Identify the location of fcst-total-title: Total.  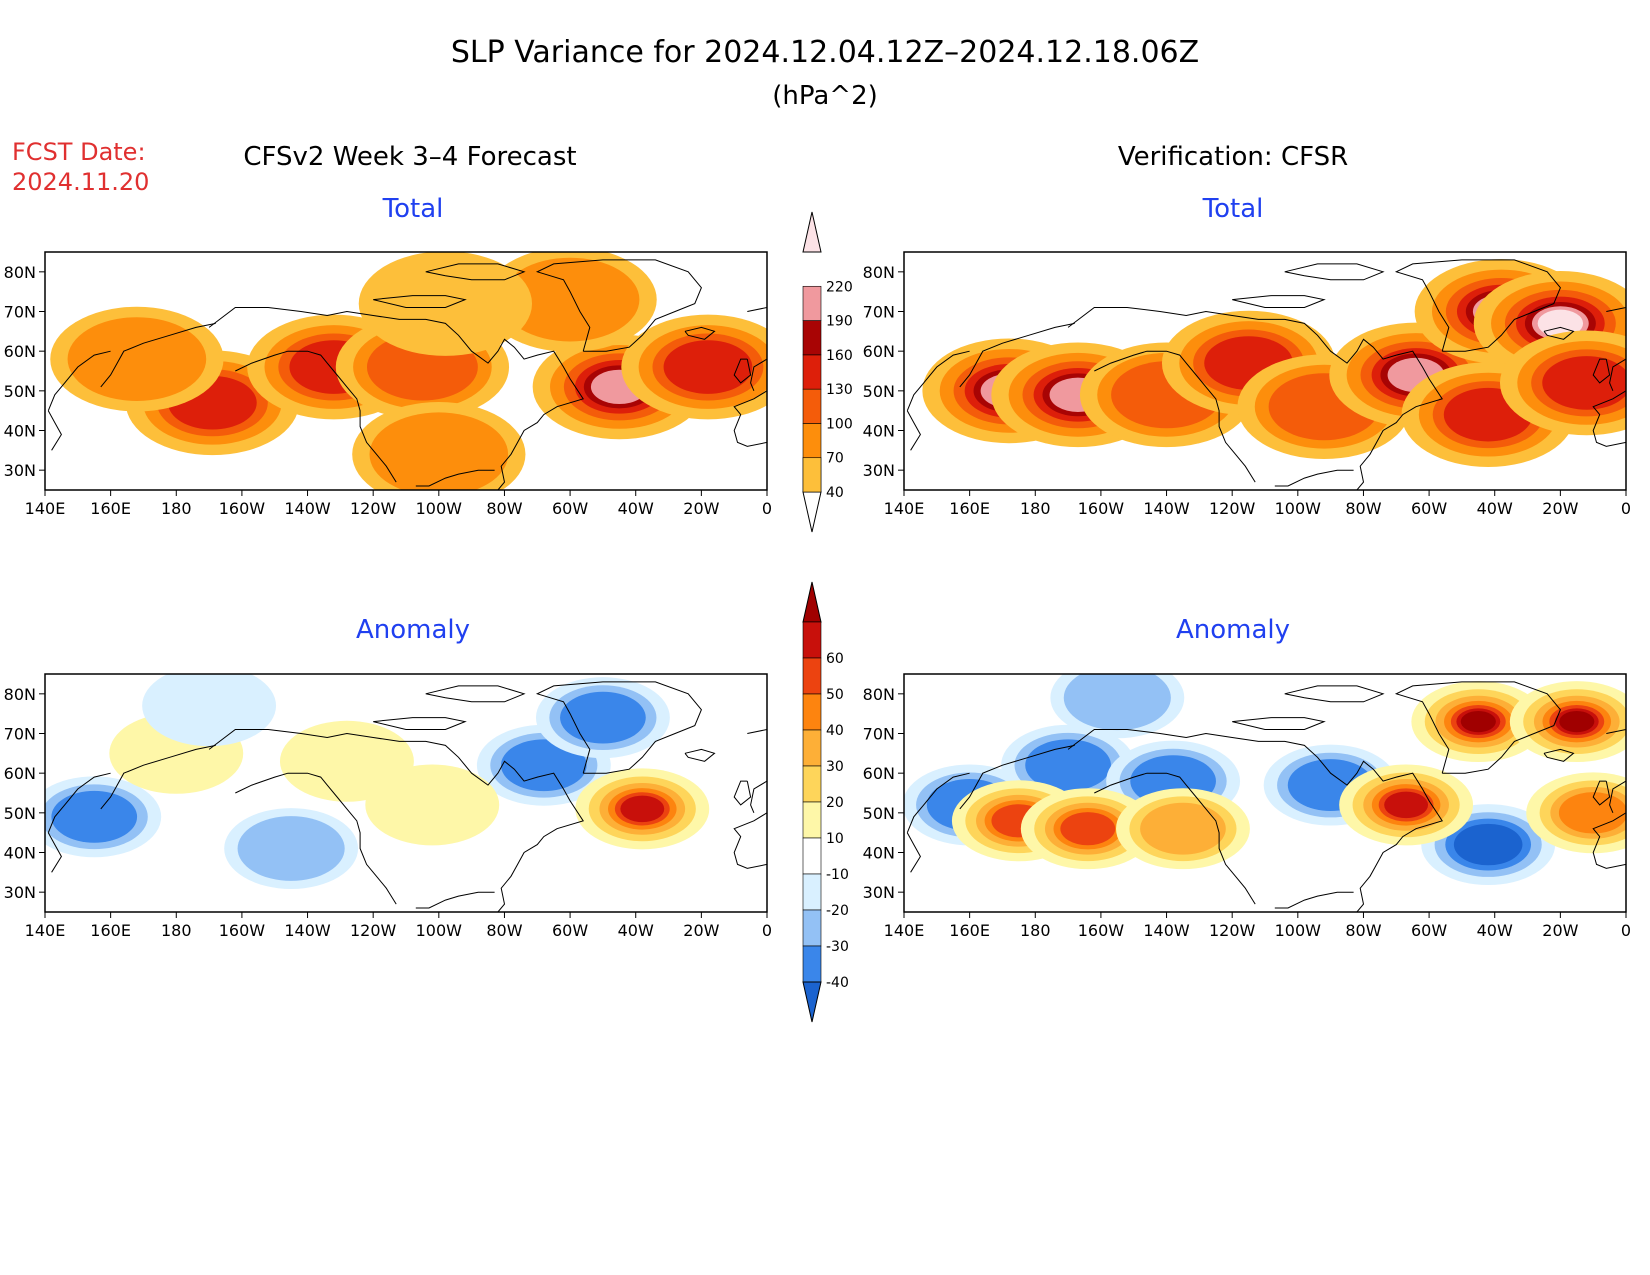
(413, 209).